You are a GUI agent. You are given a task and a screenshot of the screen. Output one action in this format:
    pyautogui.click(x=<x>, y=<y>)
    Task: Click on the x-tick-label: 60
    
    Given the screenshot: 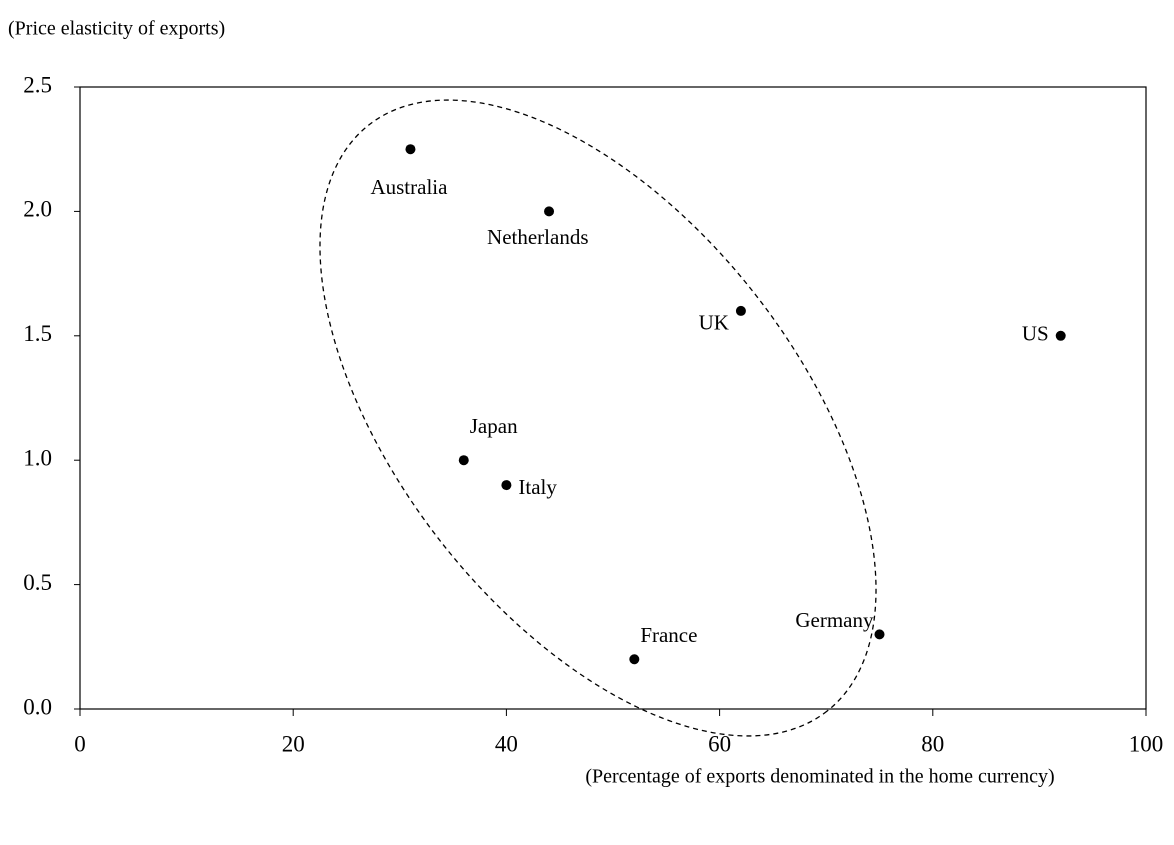 What is the action you would take?
    pyautogui.click(x=719, y=743)
    